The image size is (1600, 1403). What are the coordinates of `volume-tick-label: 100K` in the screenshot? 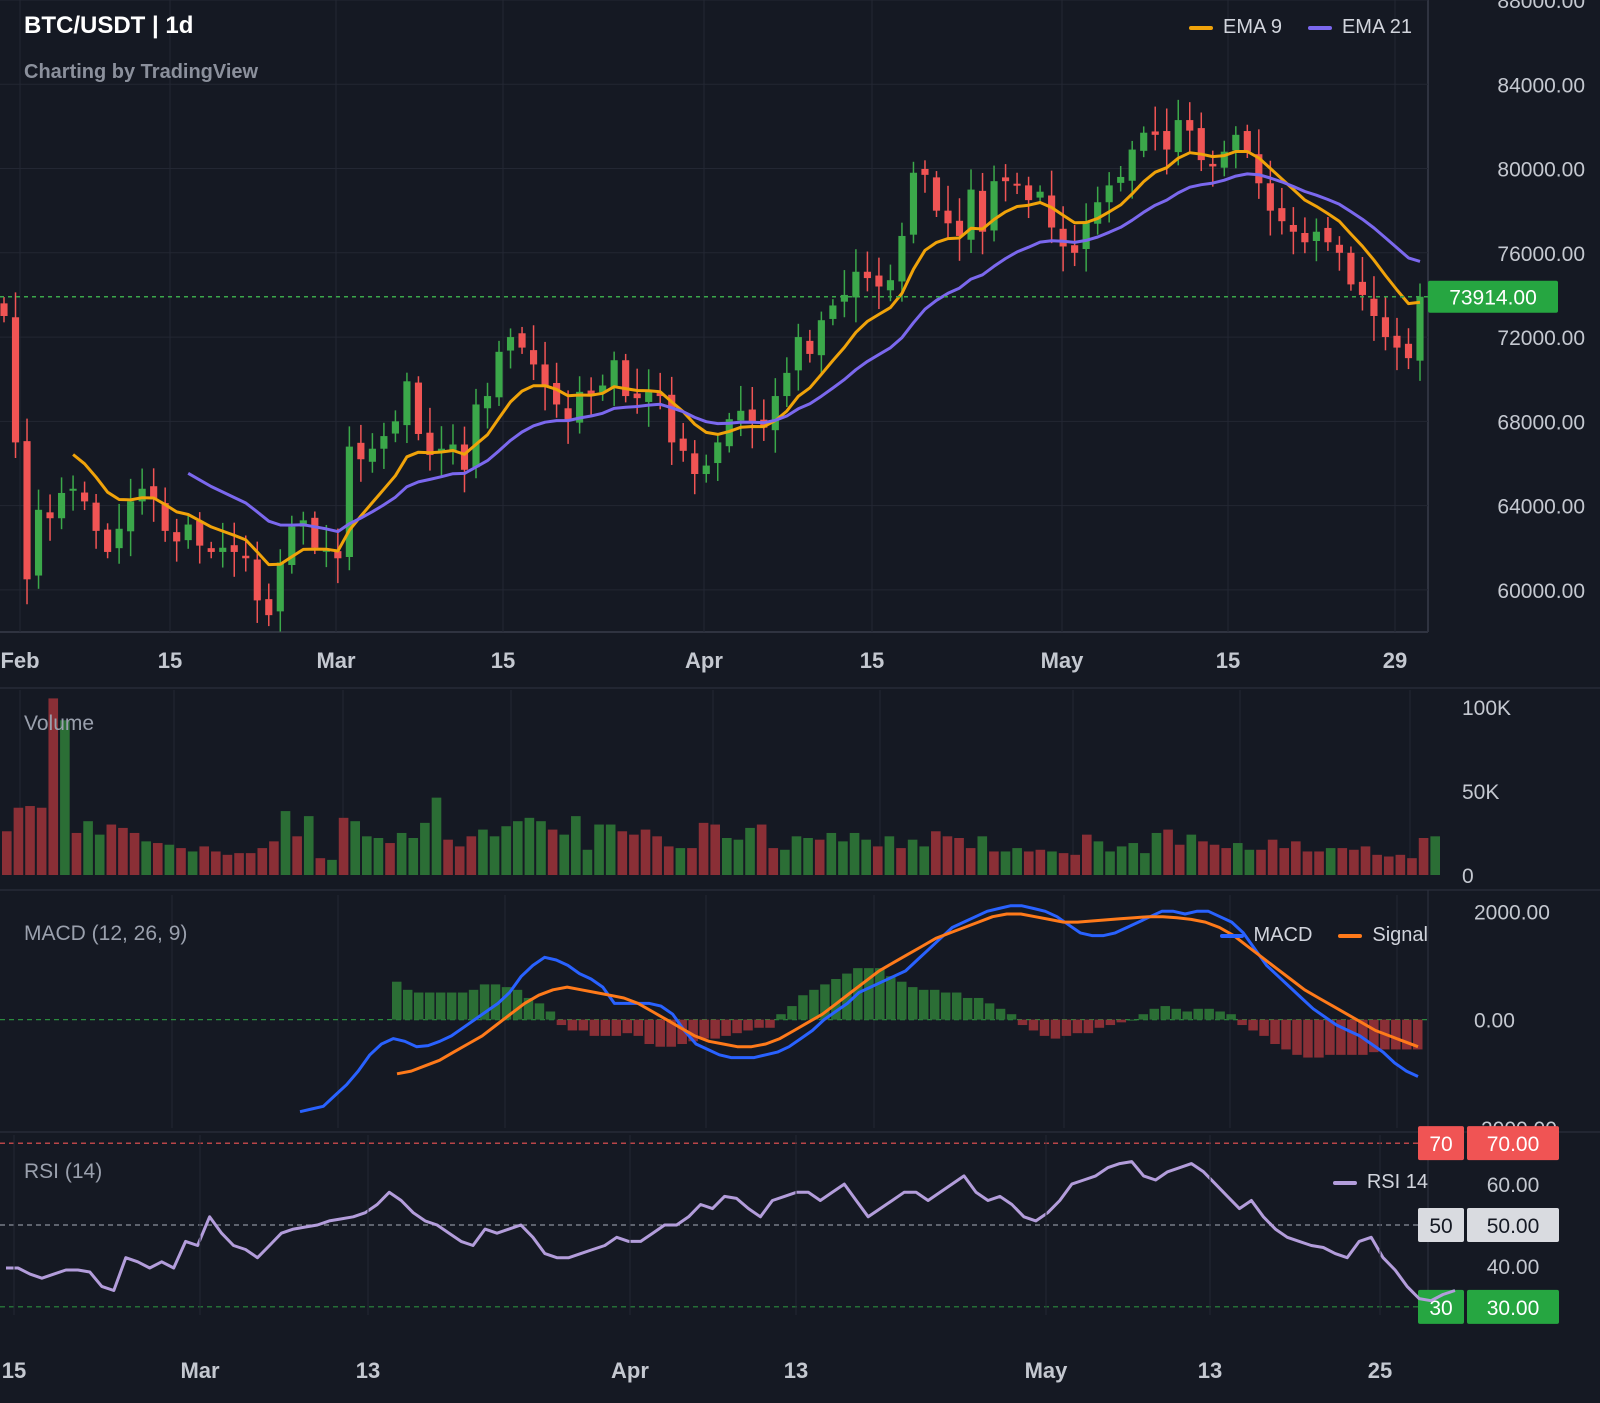 It's located at (1486, 708).